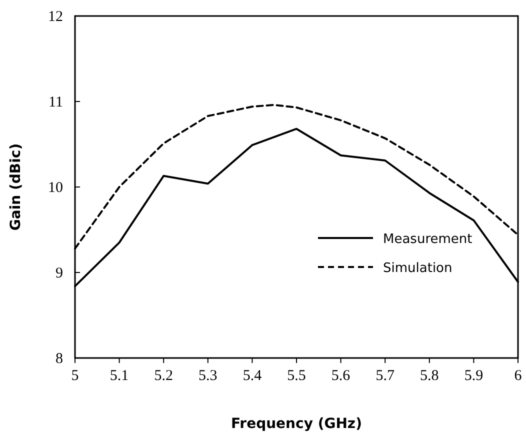  Describe the element at coordinates (427, 239) in the screenshot. I see `legend-label: Measurement` at that location.